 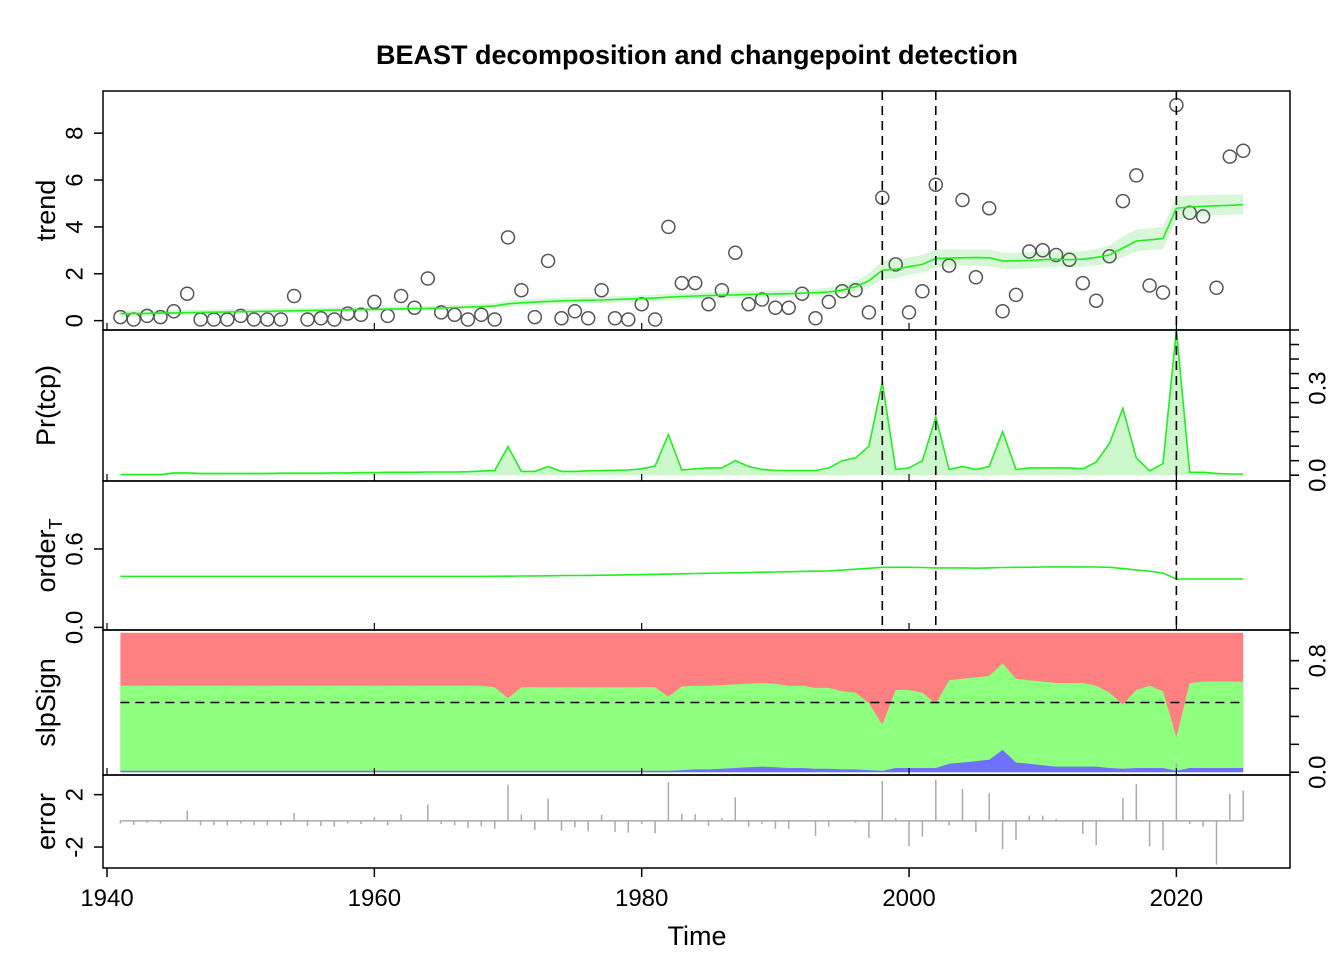 I want to click on changepoint-lines, so click(x=1029, y=360).